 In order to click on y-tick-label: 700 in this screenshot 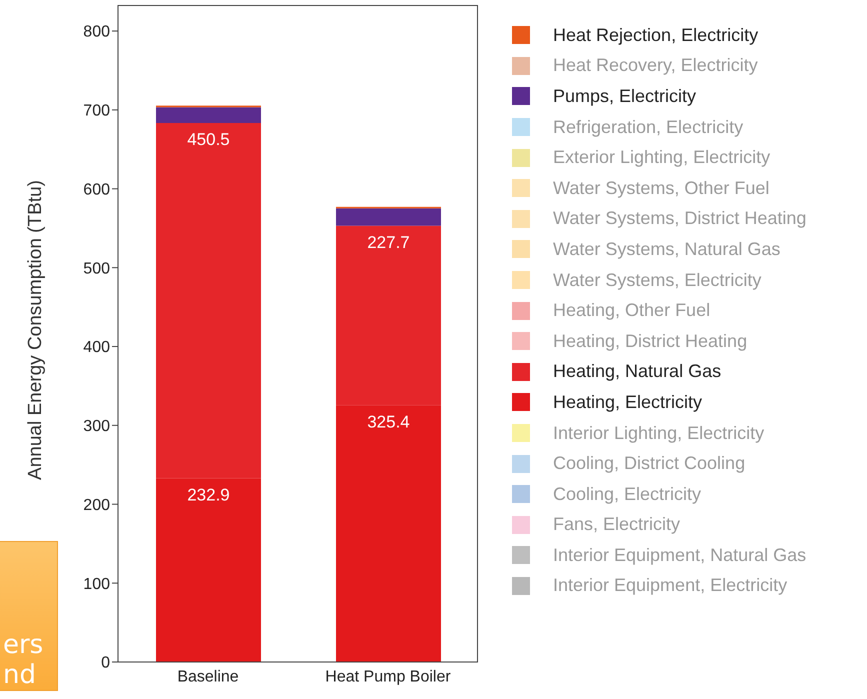, I will do `click(96, 111)`.